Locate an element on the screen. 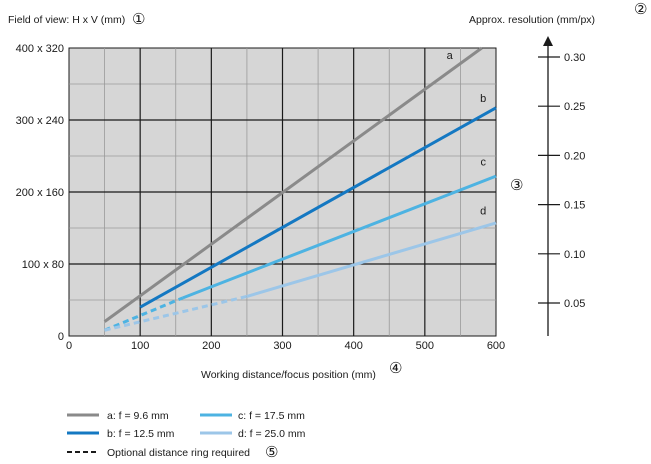 Image resolution: width=651 pixels, height=464 pixels. y-tick-label: 0 is located at coordinates (61, 337).